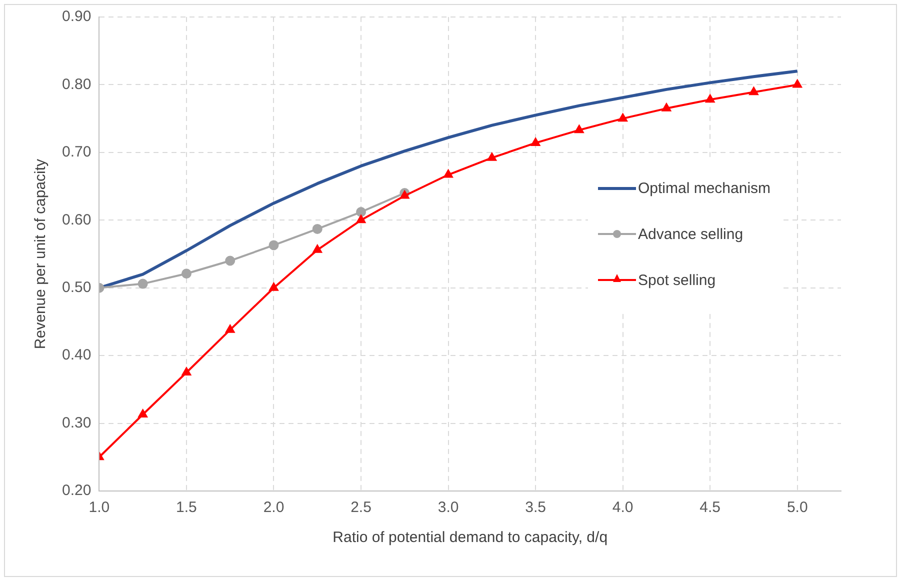 The image size is (901, 581). Describe the element at coordinates (77, 152) in the screenshot. I see `y-tick-label: 0.70` at that location.